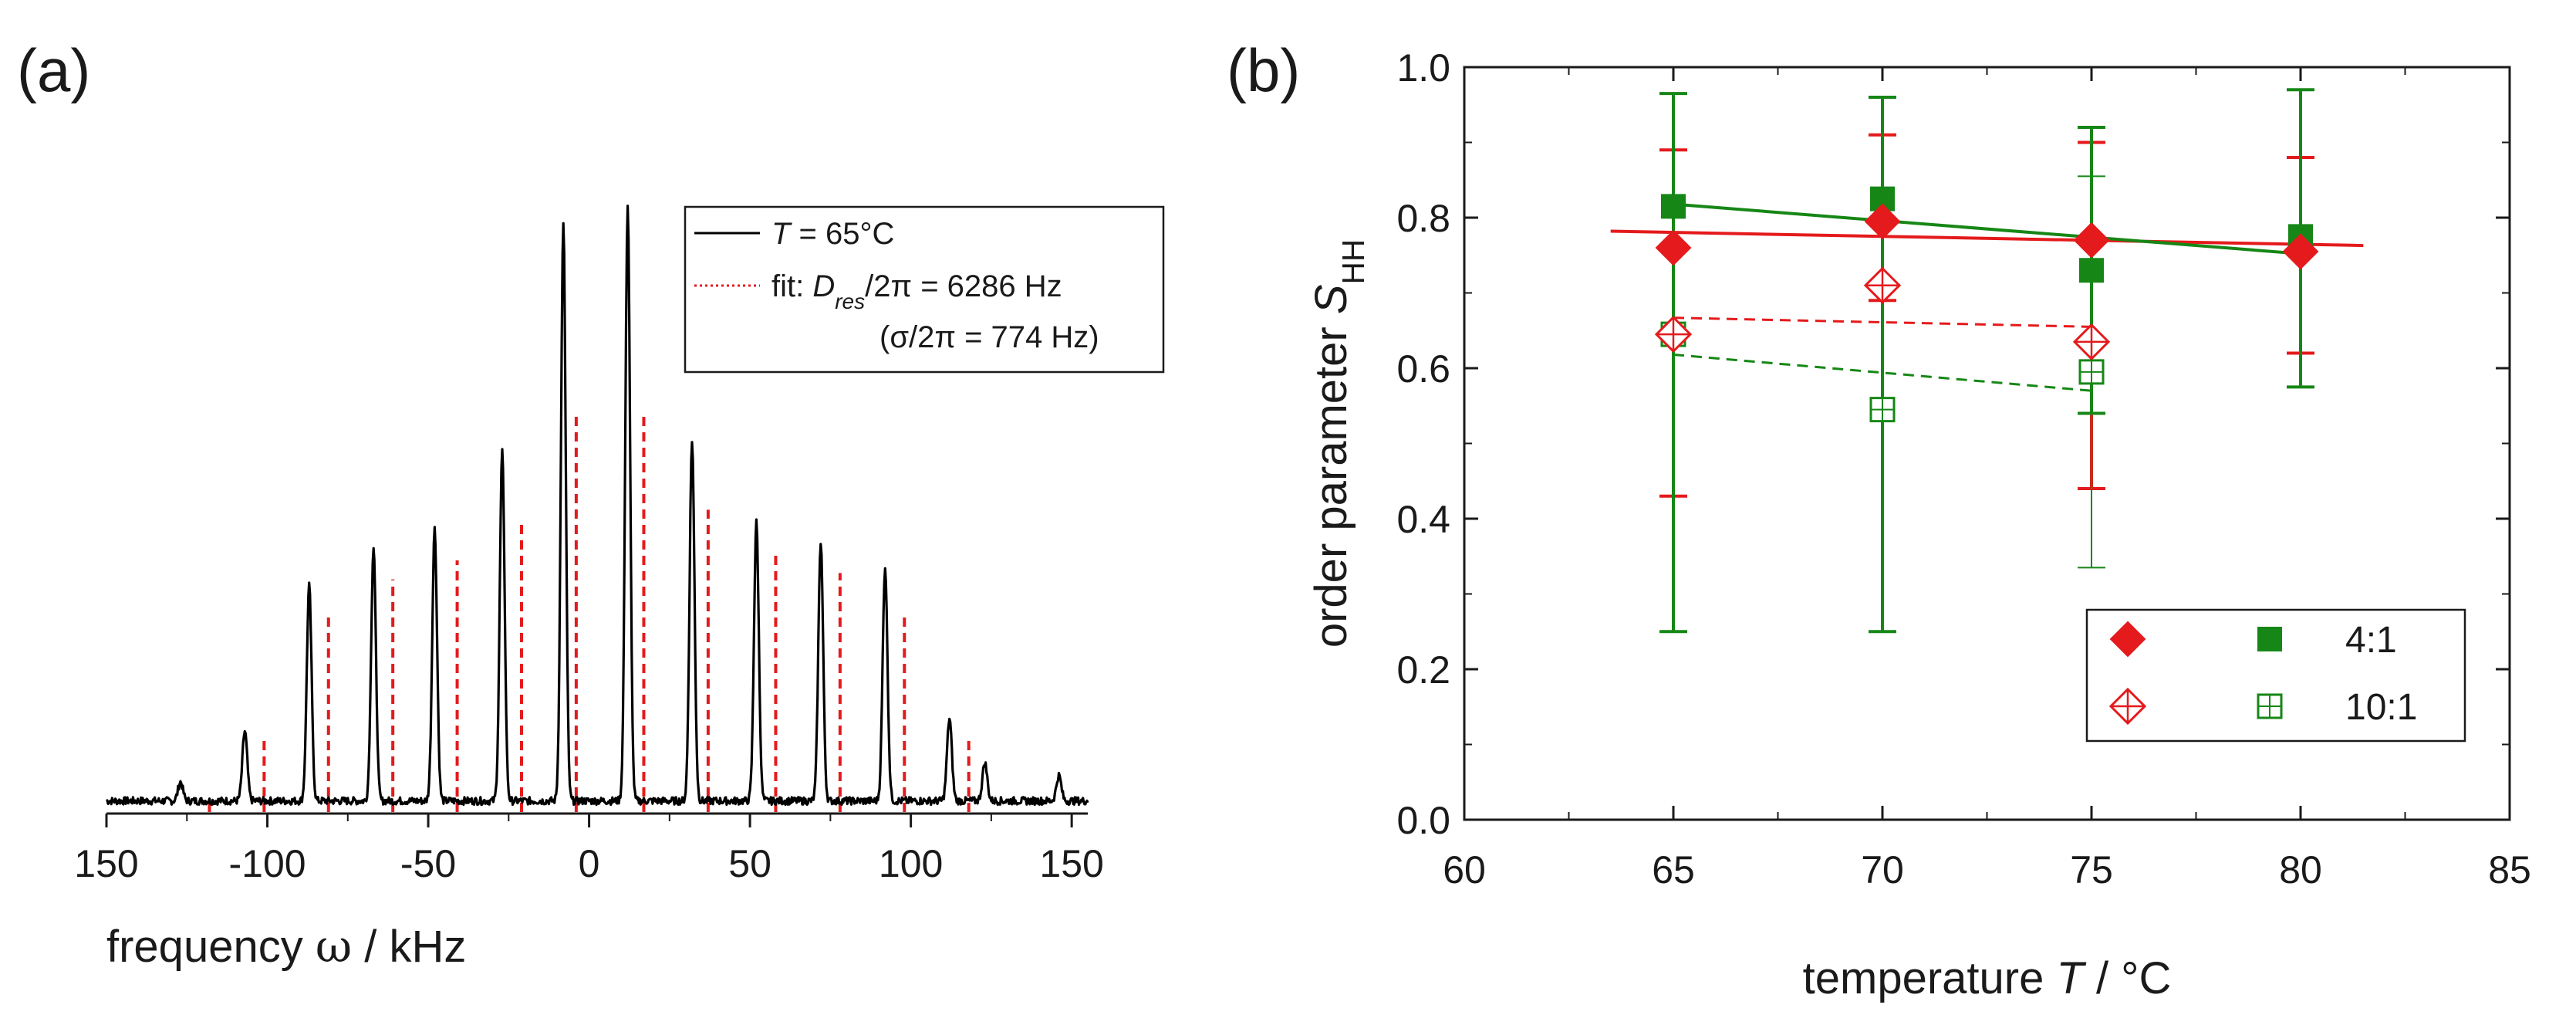  I want to click on panel-a-legend-box, so click(925, 290).